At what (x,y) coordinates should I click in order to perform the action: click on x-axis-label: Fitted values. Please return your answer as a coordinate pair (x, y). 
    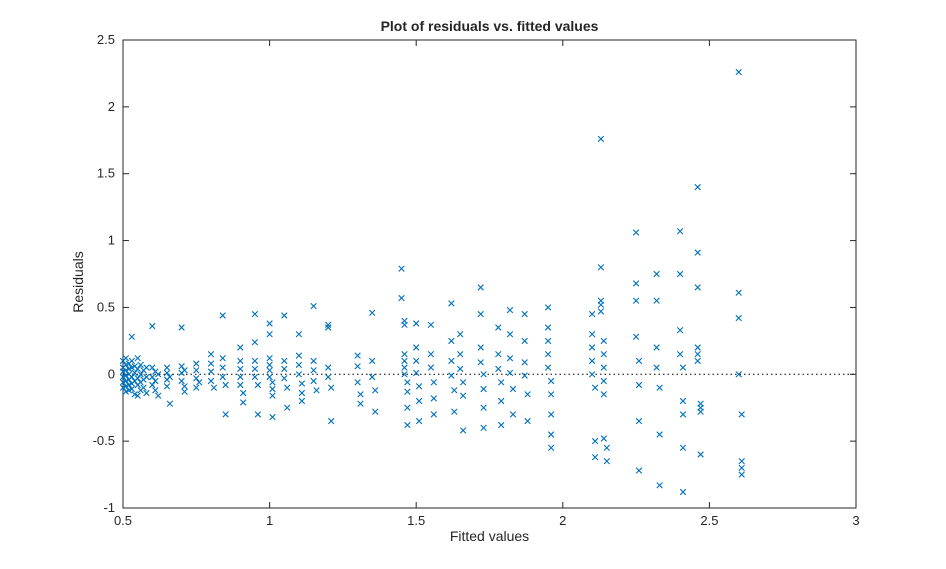
    Looking at the image, I should click on (489, 536).